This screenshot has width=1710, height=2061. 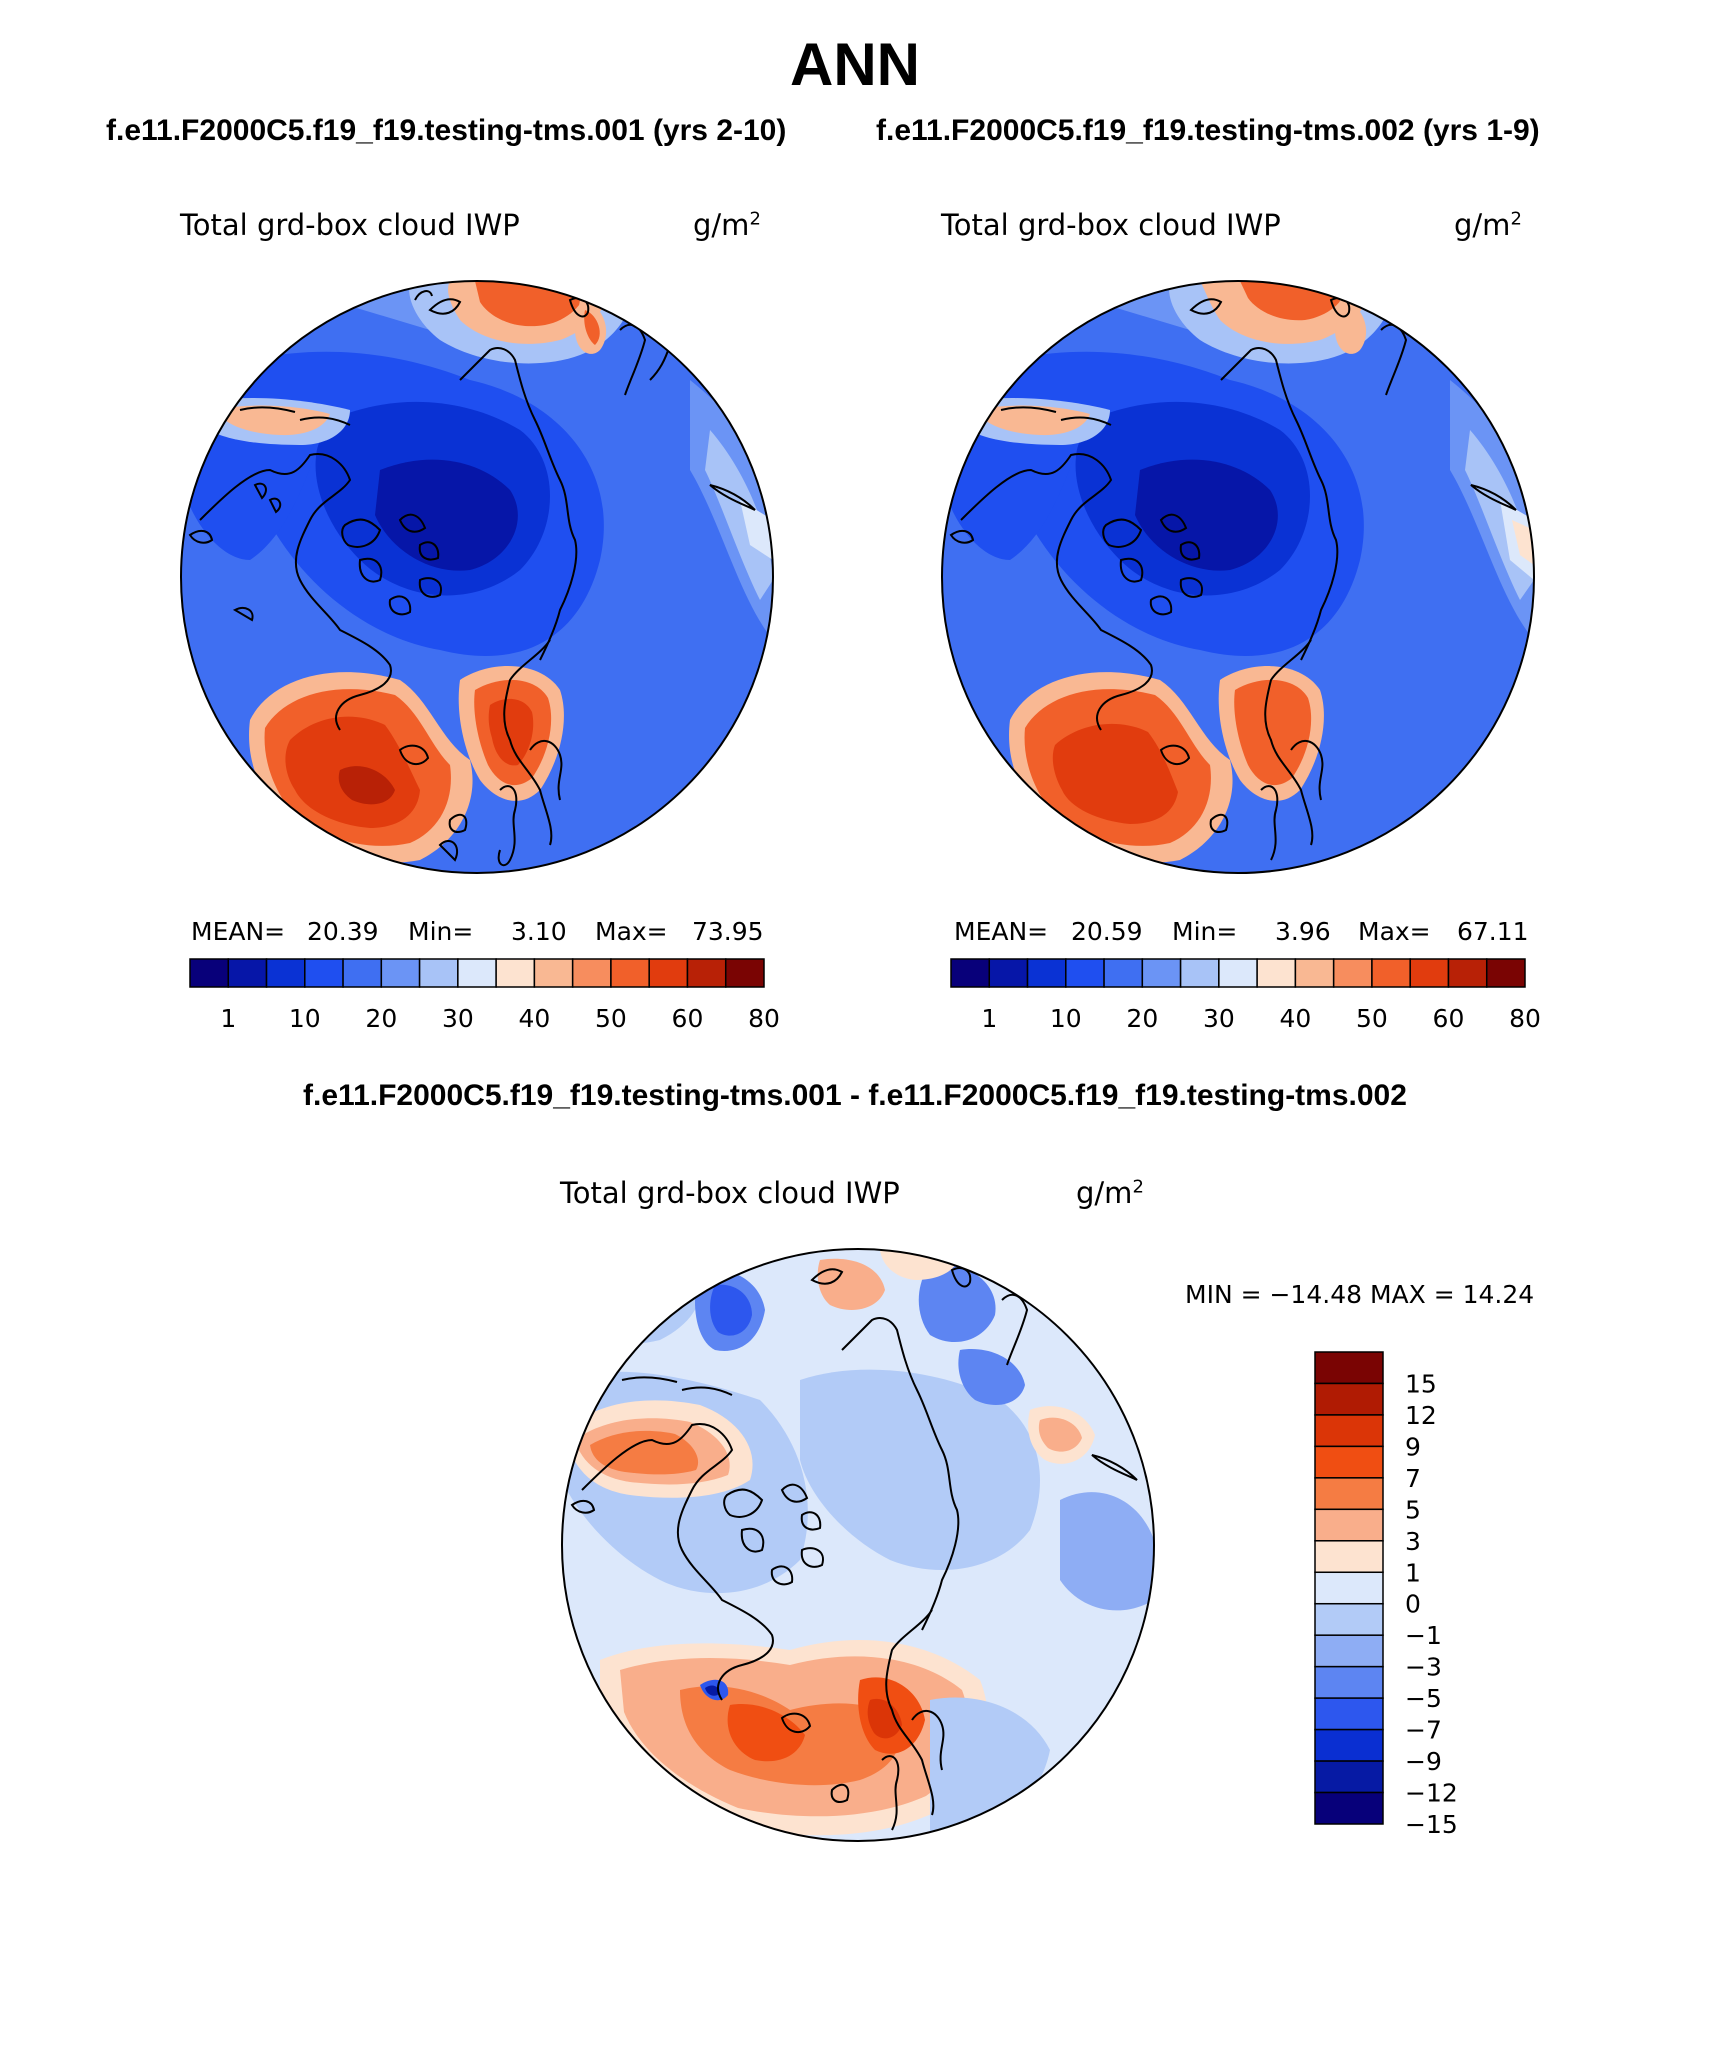 What do you see at coordinates (631, 931) in the screenshot?
I see `panel1-max-label: Max=` at bounding box center [631, 931].